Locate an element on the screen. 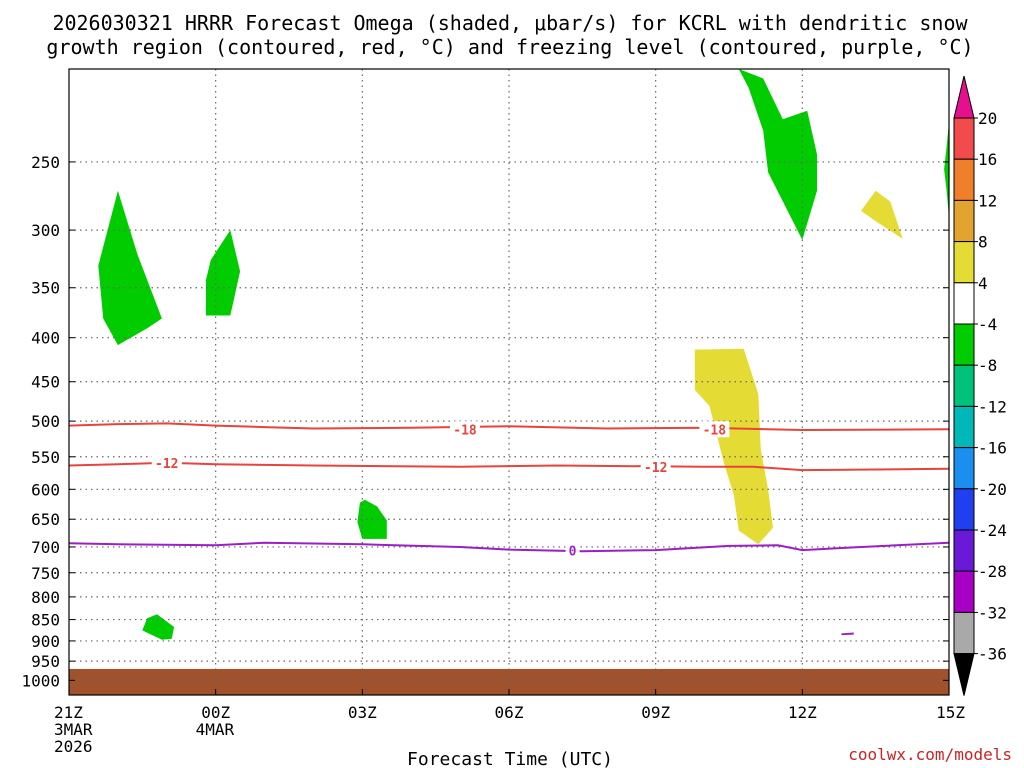 The width and height of the screenshot is (1024, 768). colorbar-label-13: -36 is located at coordinates (992, 654).